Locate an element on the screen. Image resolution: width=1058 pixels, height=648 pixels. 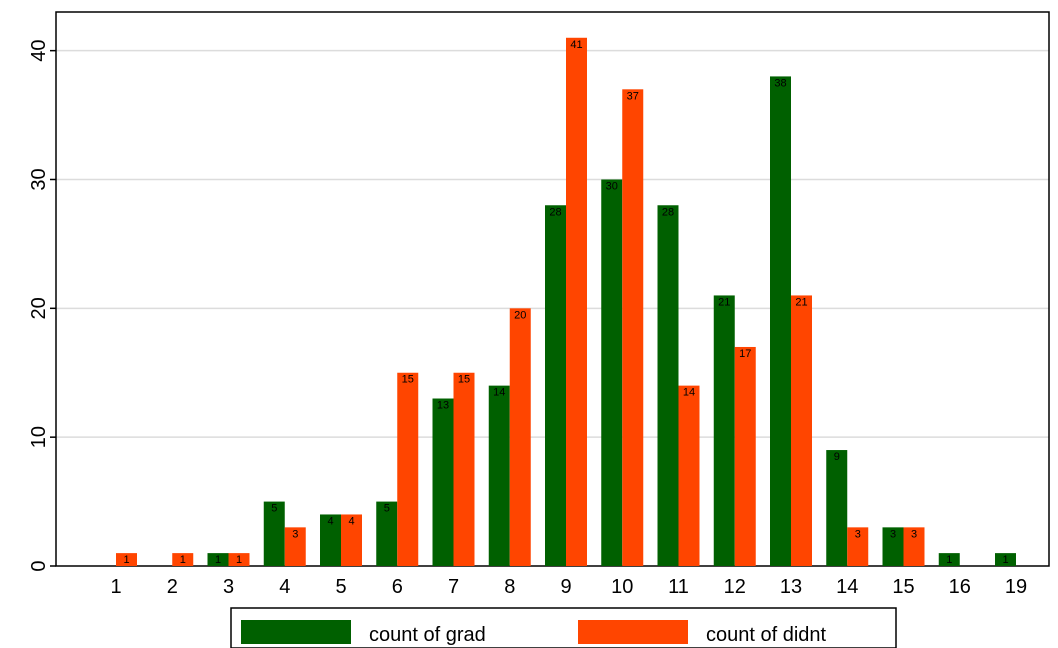
legend-swatch-grad is located at coordinates (296, 632).